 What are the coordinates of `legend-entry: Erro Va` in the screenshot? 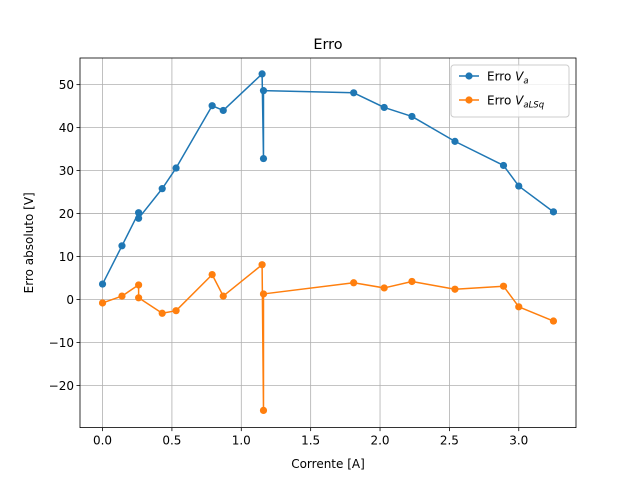 It's located at (494, 77).